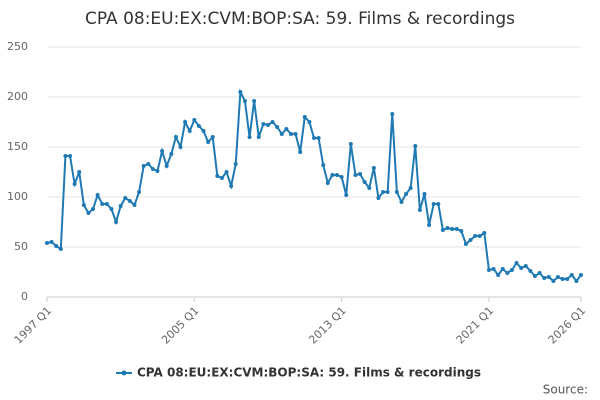  What do you see at coordinates (33, 325) in the screenshot?
I see `x-tick-label: 1997 Q1` at bounding box center [33, 325].